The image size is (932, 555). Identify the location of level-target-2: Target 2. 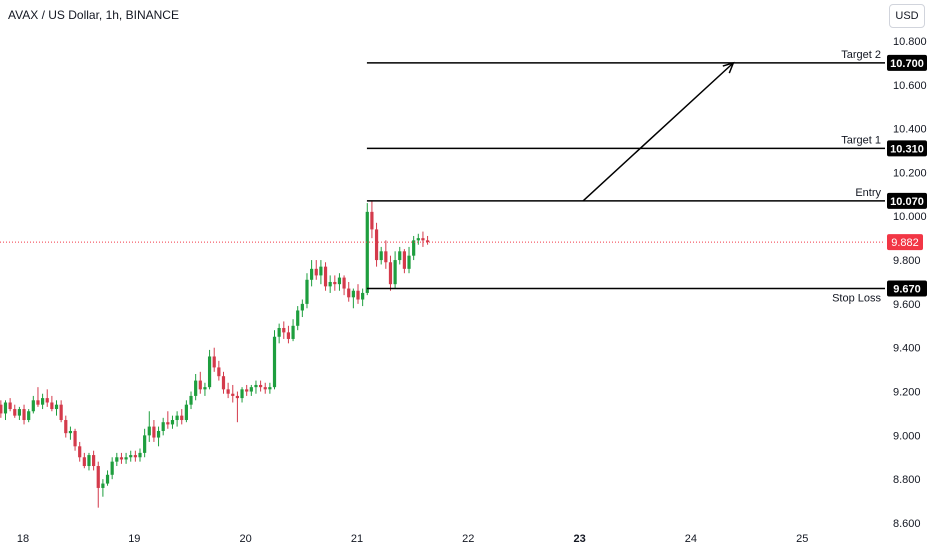
(625, 56).